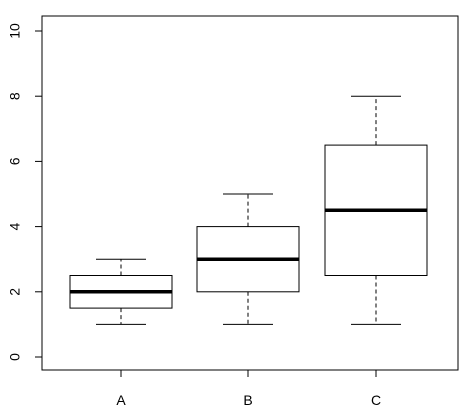  I want to click on box-group-c, so click(376, 210).